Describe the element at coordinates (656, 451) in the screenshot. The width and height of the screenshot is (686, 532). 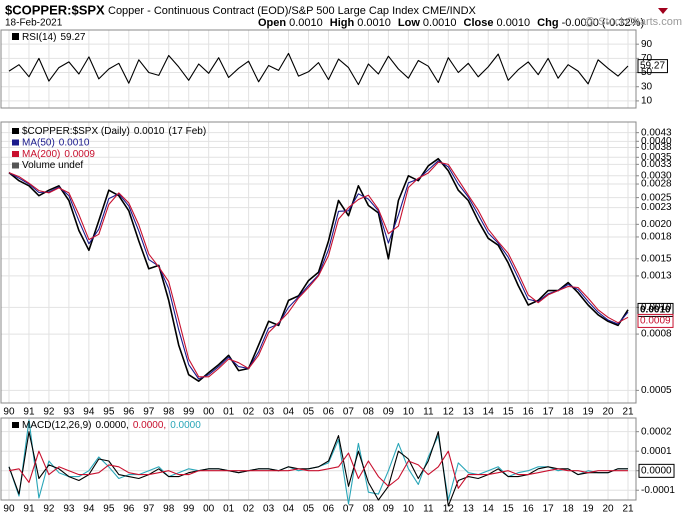
I see `y-tick-label: 0.0001` at that location.